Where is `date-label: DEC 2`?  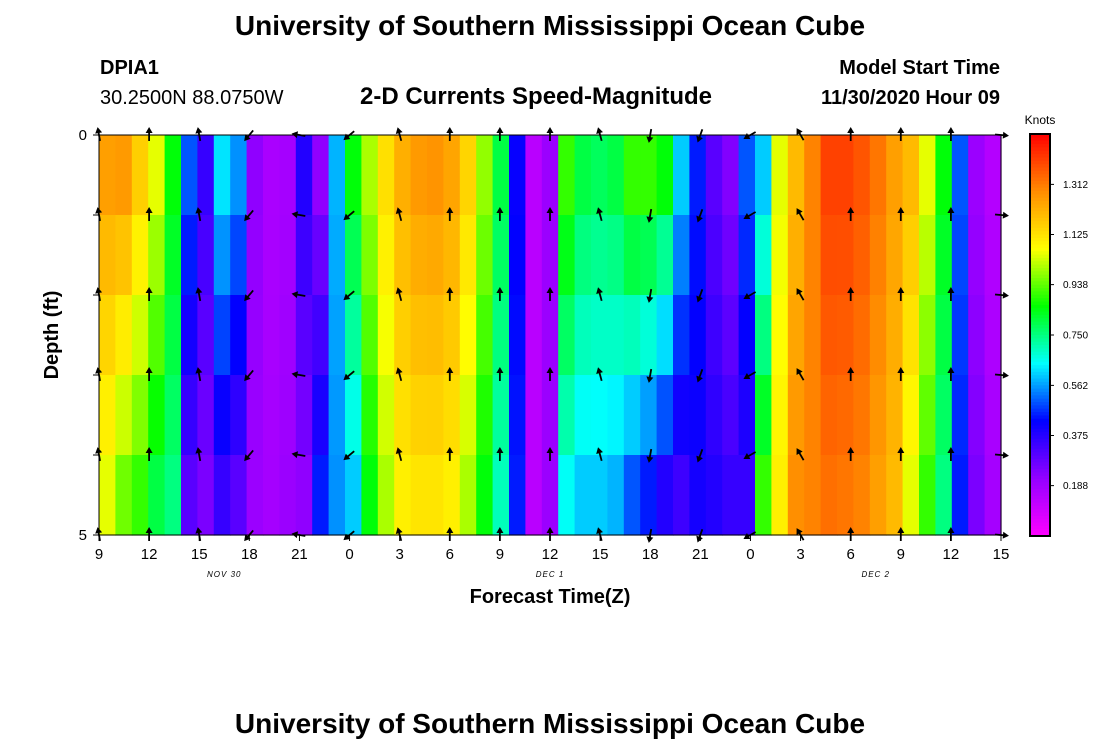
date-label: DEC 2 is located at coordinates (875, 574).